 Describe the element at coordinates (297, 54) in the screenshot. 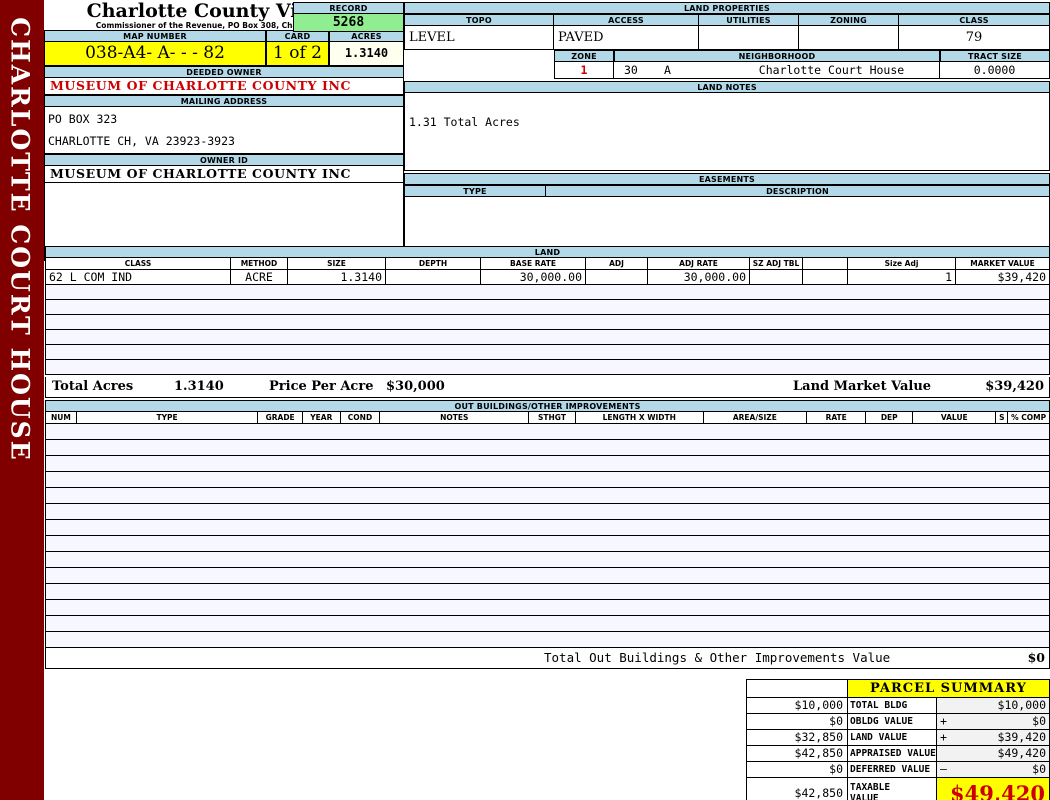

I see `card-value: 1 of 2` at that location.